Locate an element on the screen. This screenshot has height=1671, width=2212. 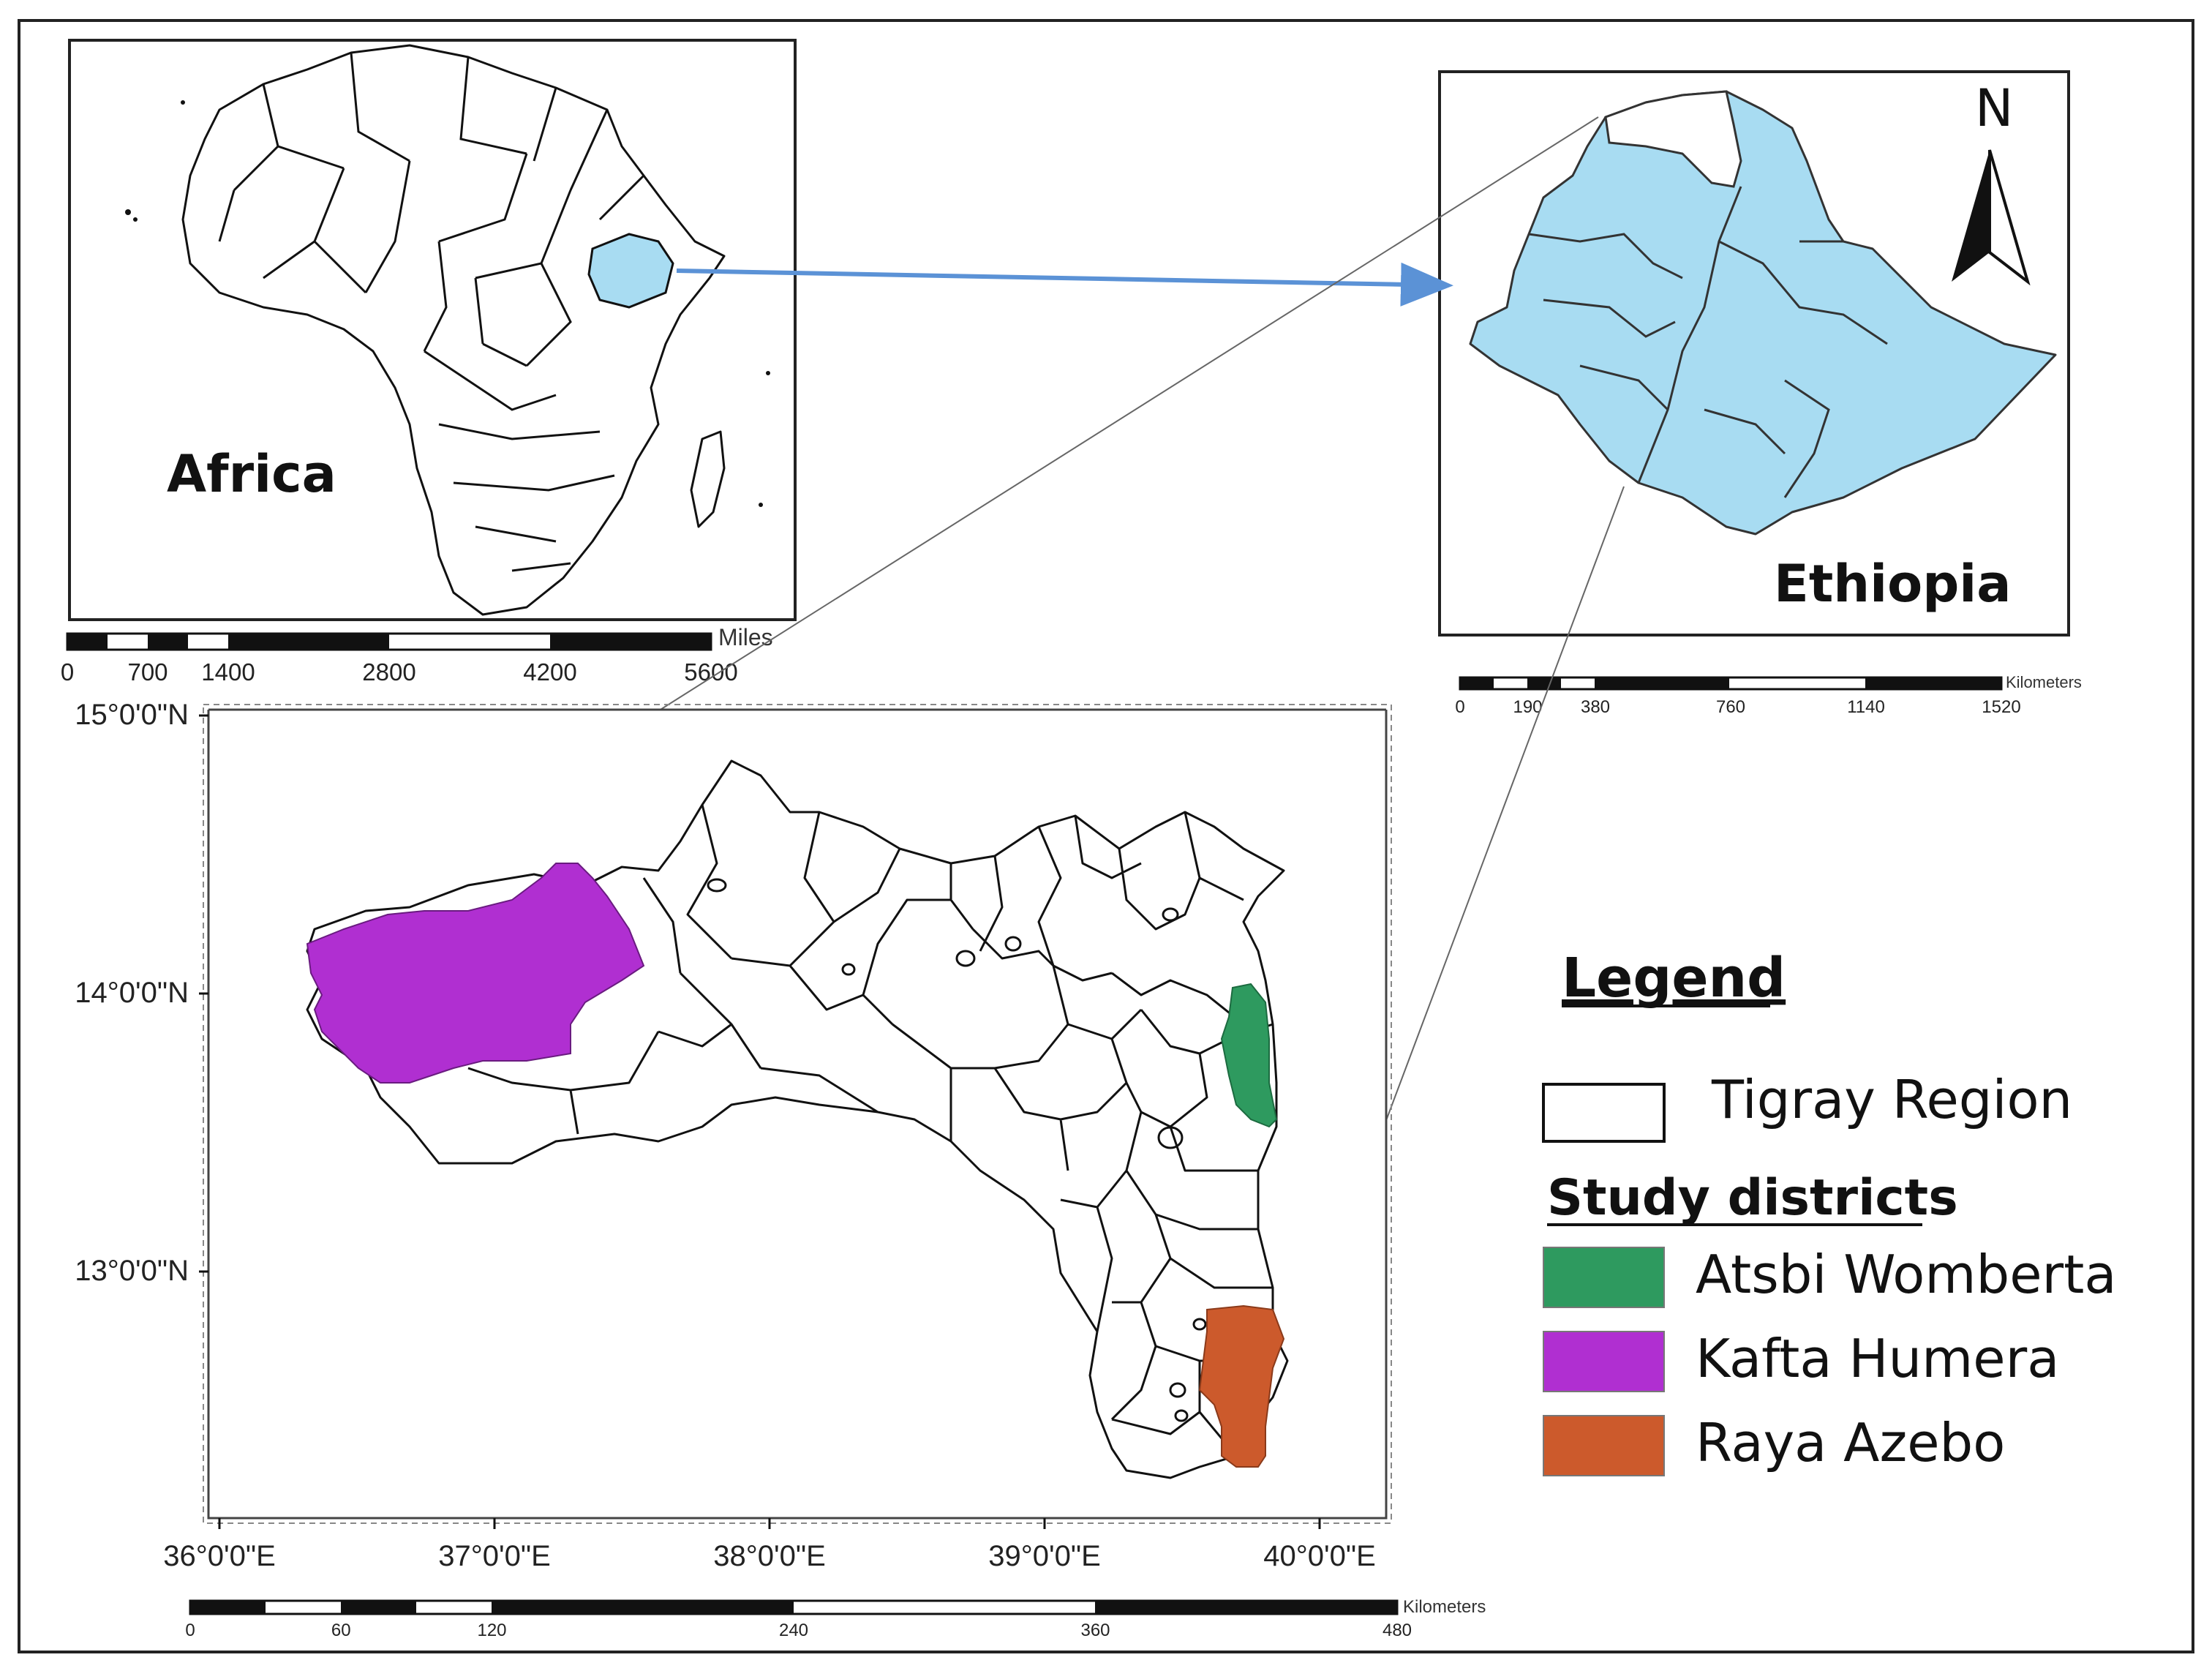
africa-scale-tick: 0 is located at coordinates (67, 672).